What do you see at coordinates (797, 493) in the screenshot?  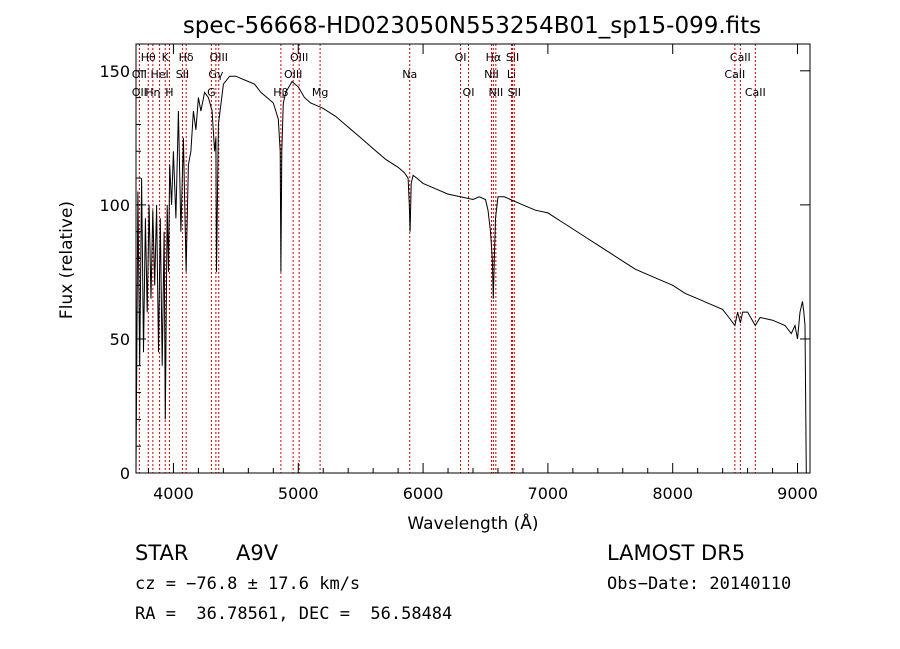 I see `x-tick-label: 9000` at bounding box center [797, 493].